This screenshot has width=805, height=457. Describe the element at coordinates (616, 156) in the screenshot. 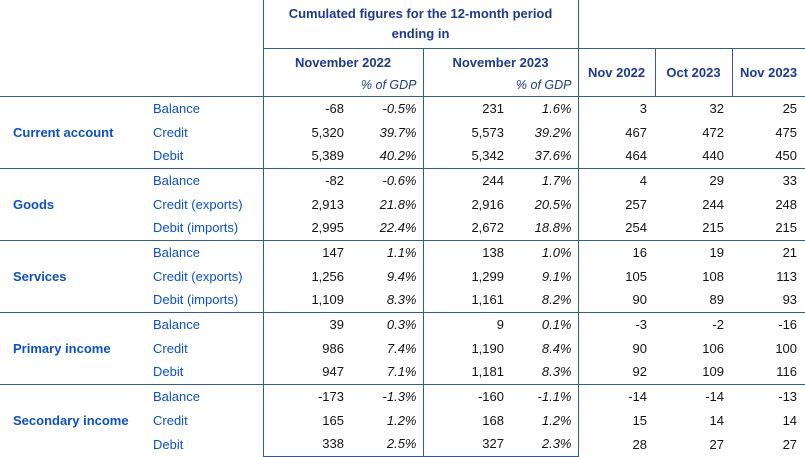

I see `value-month-nov2022: 464` at that location.